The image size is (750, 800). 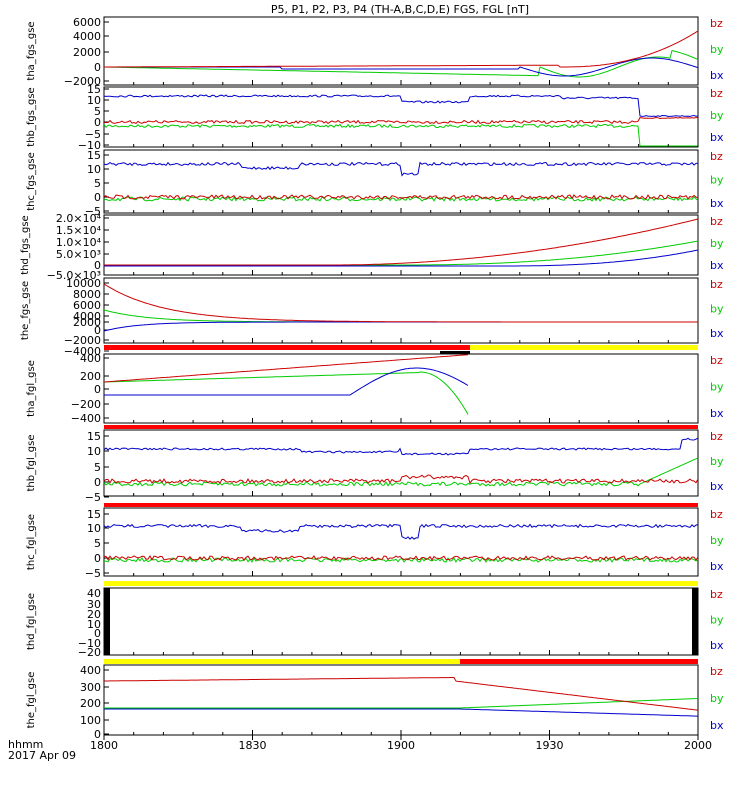 What do you see at coordinates (89, 652) in the screenshot?
I see `y-tick-label: −20` at bounding box center [89, 652].